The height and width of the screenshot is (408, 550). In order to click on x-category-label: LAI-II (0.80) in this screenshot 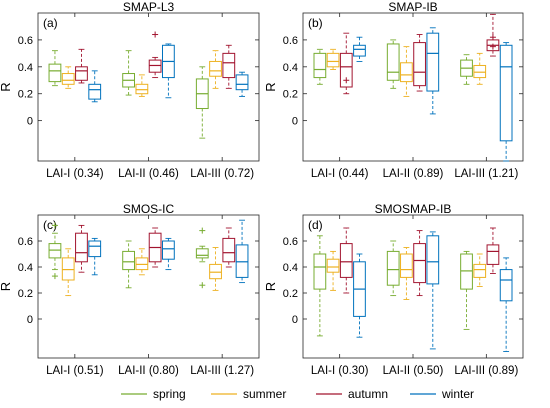, I will do `click(148, 371)`.